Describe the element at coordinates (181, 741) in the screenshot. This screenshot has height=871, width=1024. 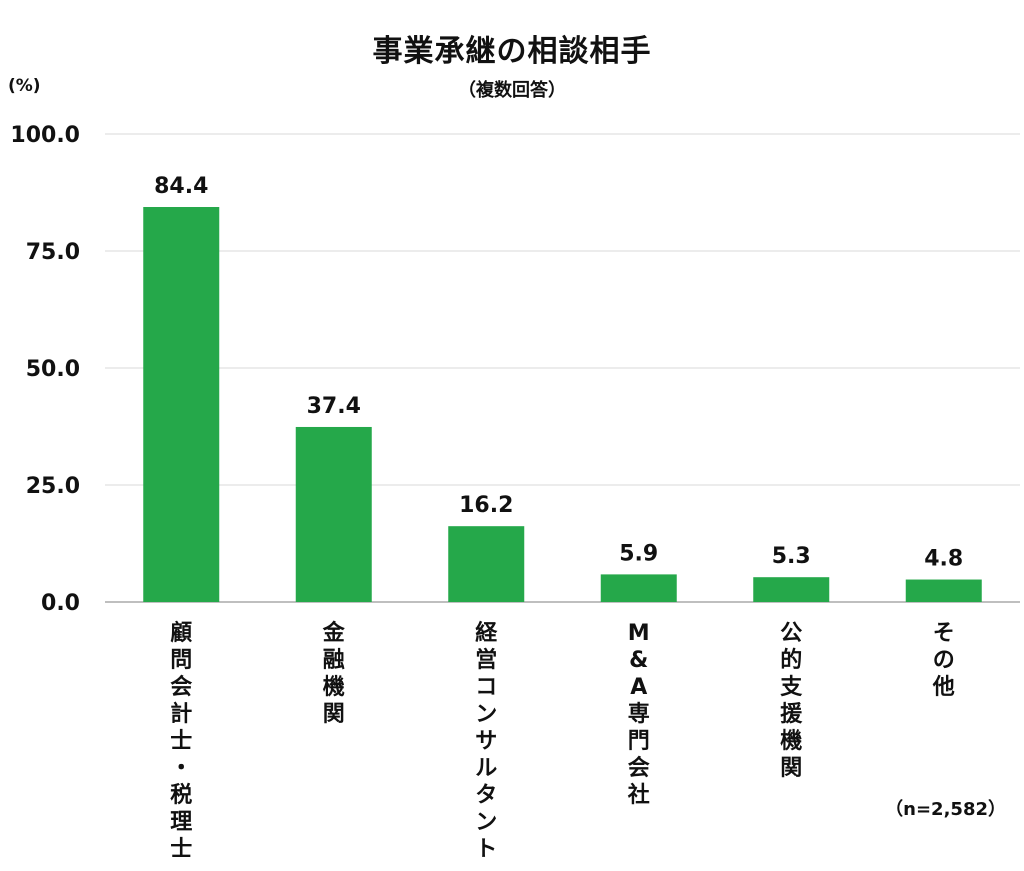
I see `x-tick-label: 顧問会計士・税理士` at that location.